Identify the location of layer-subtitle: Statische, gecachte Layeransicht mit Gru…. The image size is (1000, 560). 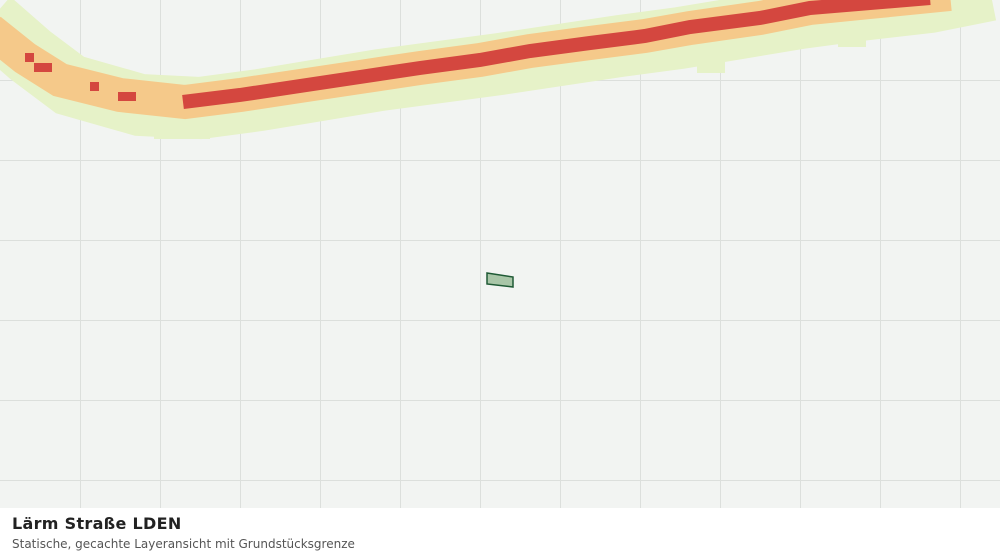
(183, 544).